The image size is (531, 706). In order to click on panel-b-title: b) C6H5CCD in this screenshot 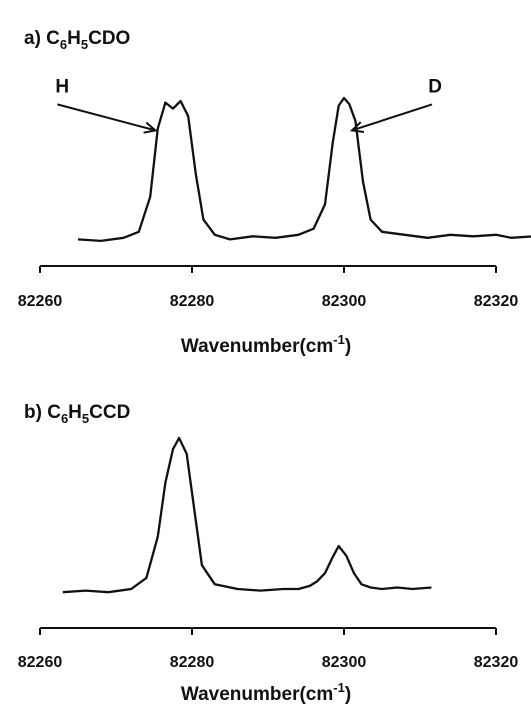, I will do `click(77, 414)`.